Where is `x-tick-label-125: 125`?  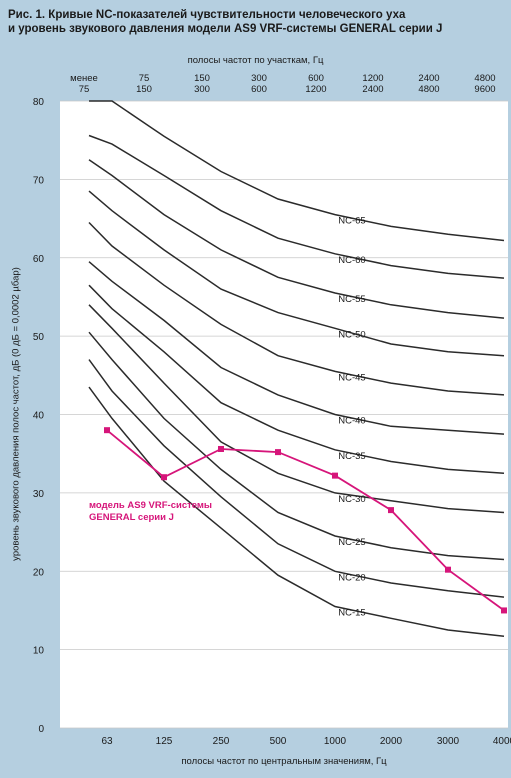
x-tick-label-125: 125 is located at coordinates (164, 741).